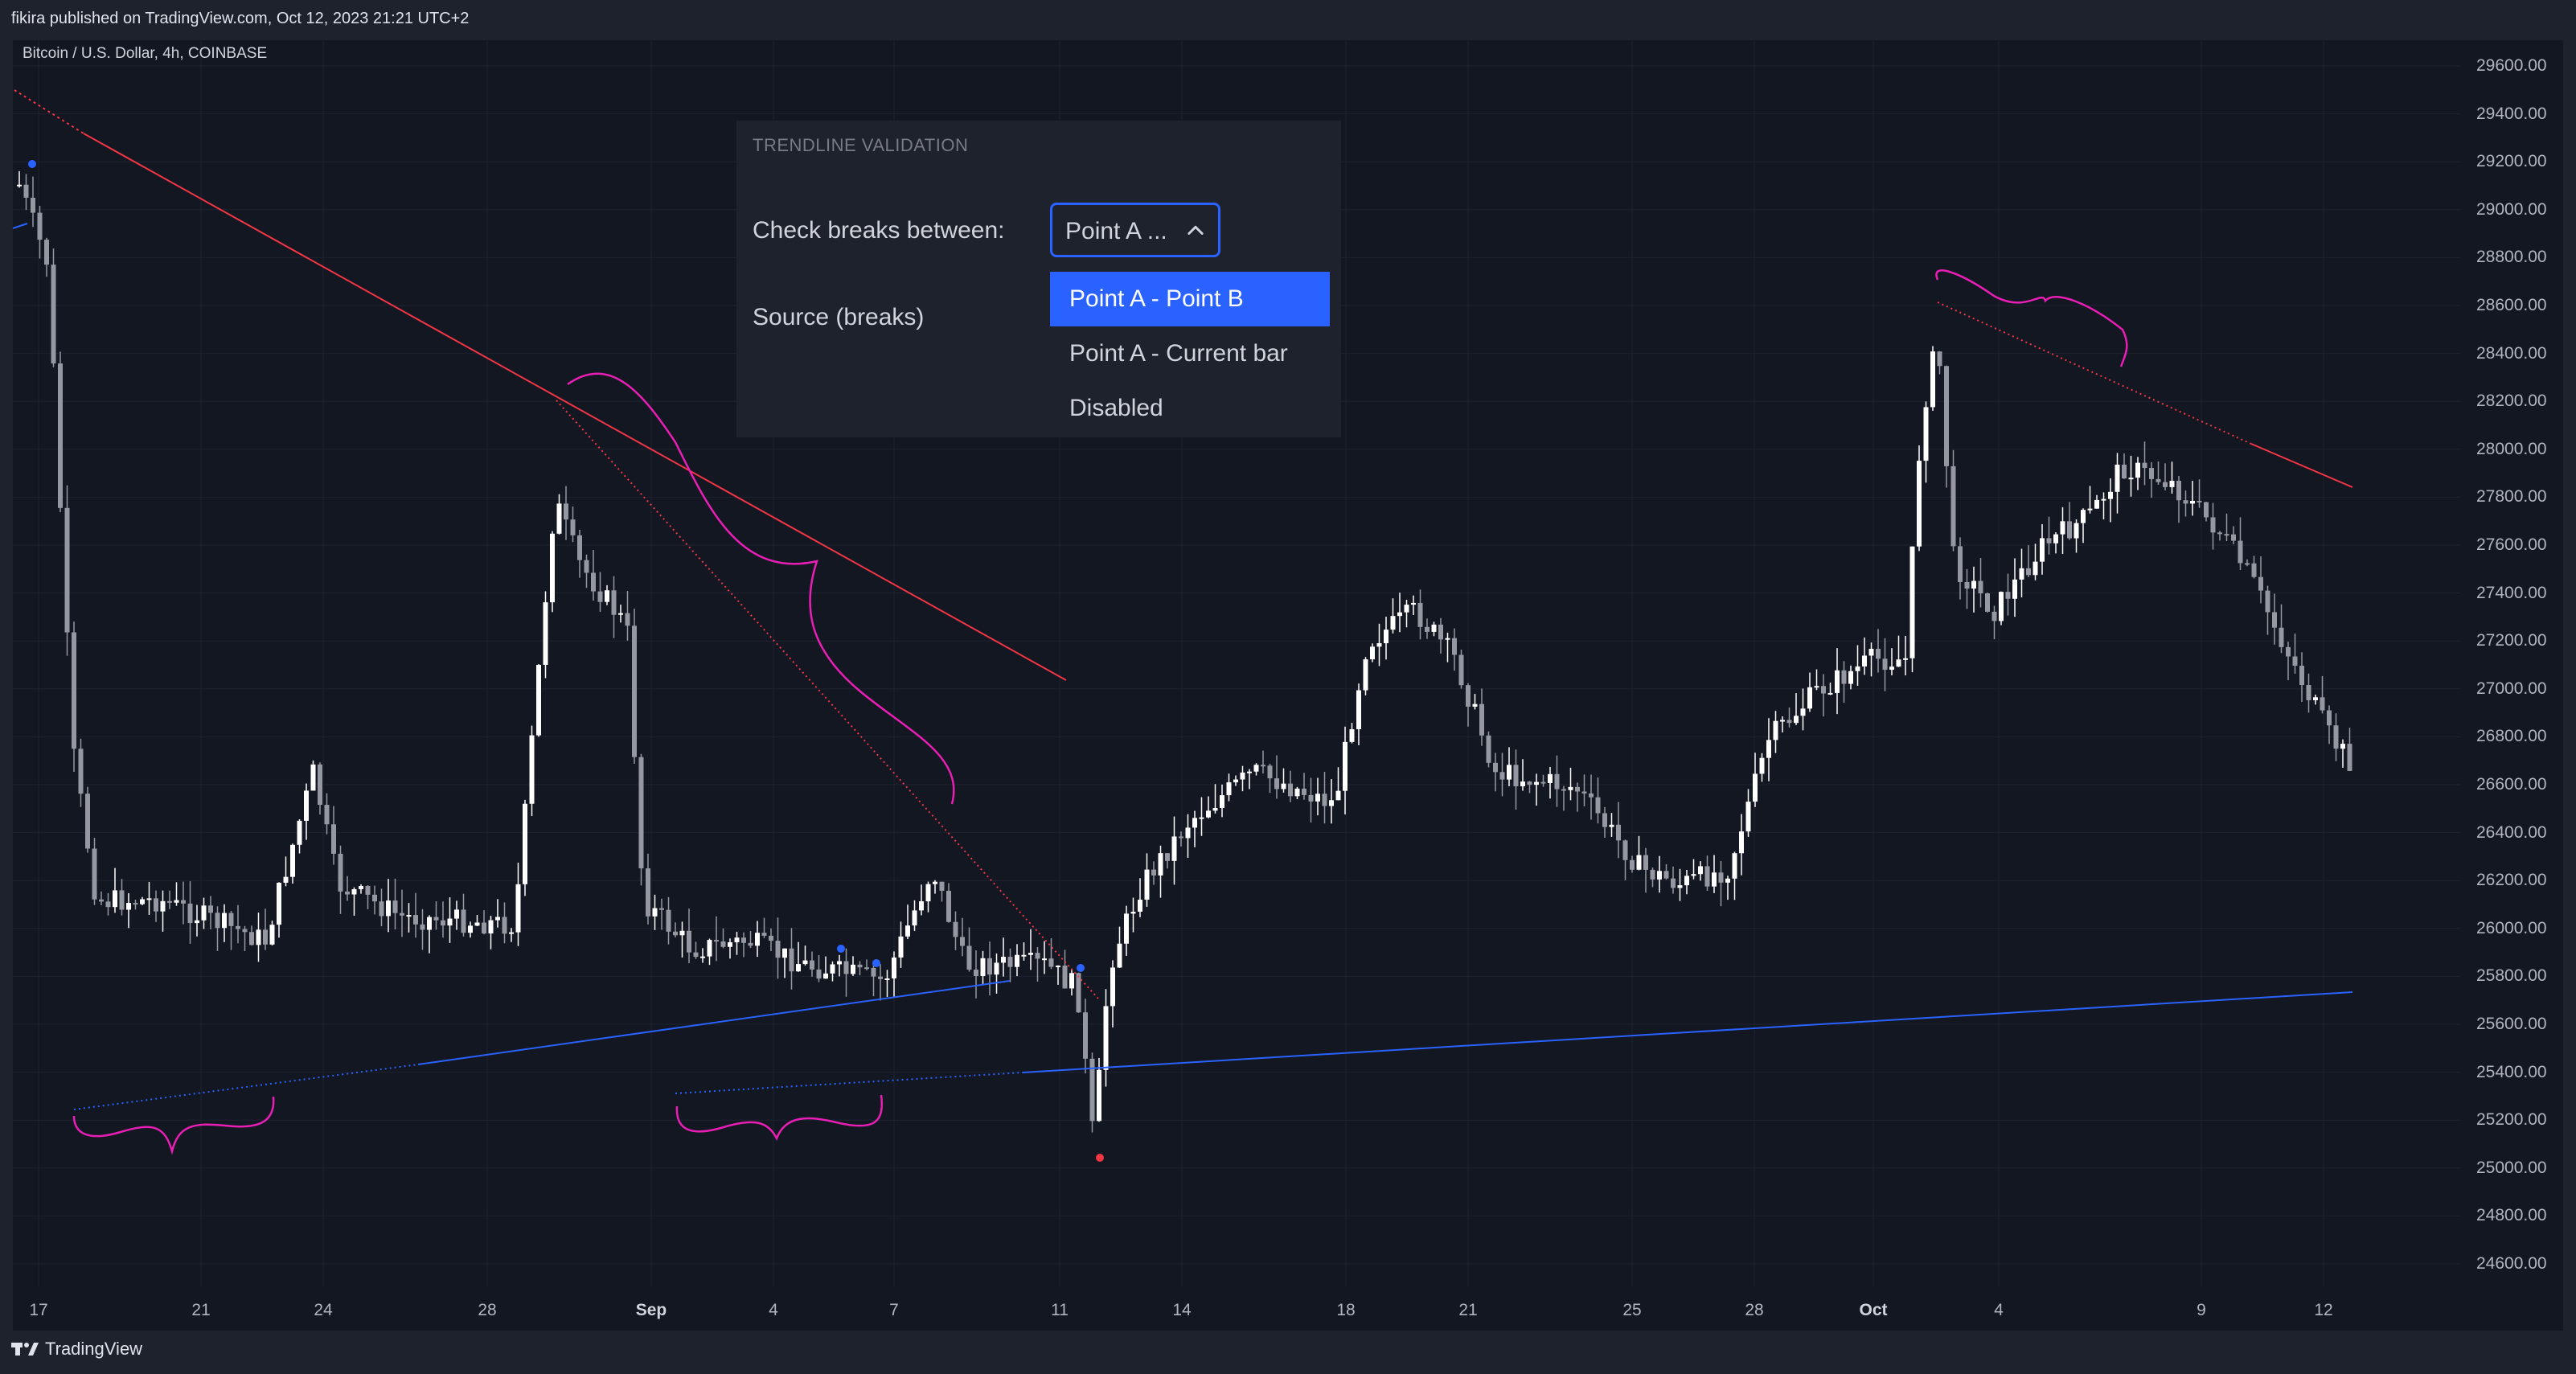  What do you see at coordinates (1190, 299) in the screenshot?
I see `option-point-a-point-b: Point A - Point B` at bounding box center [1190, 299].